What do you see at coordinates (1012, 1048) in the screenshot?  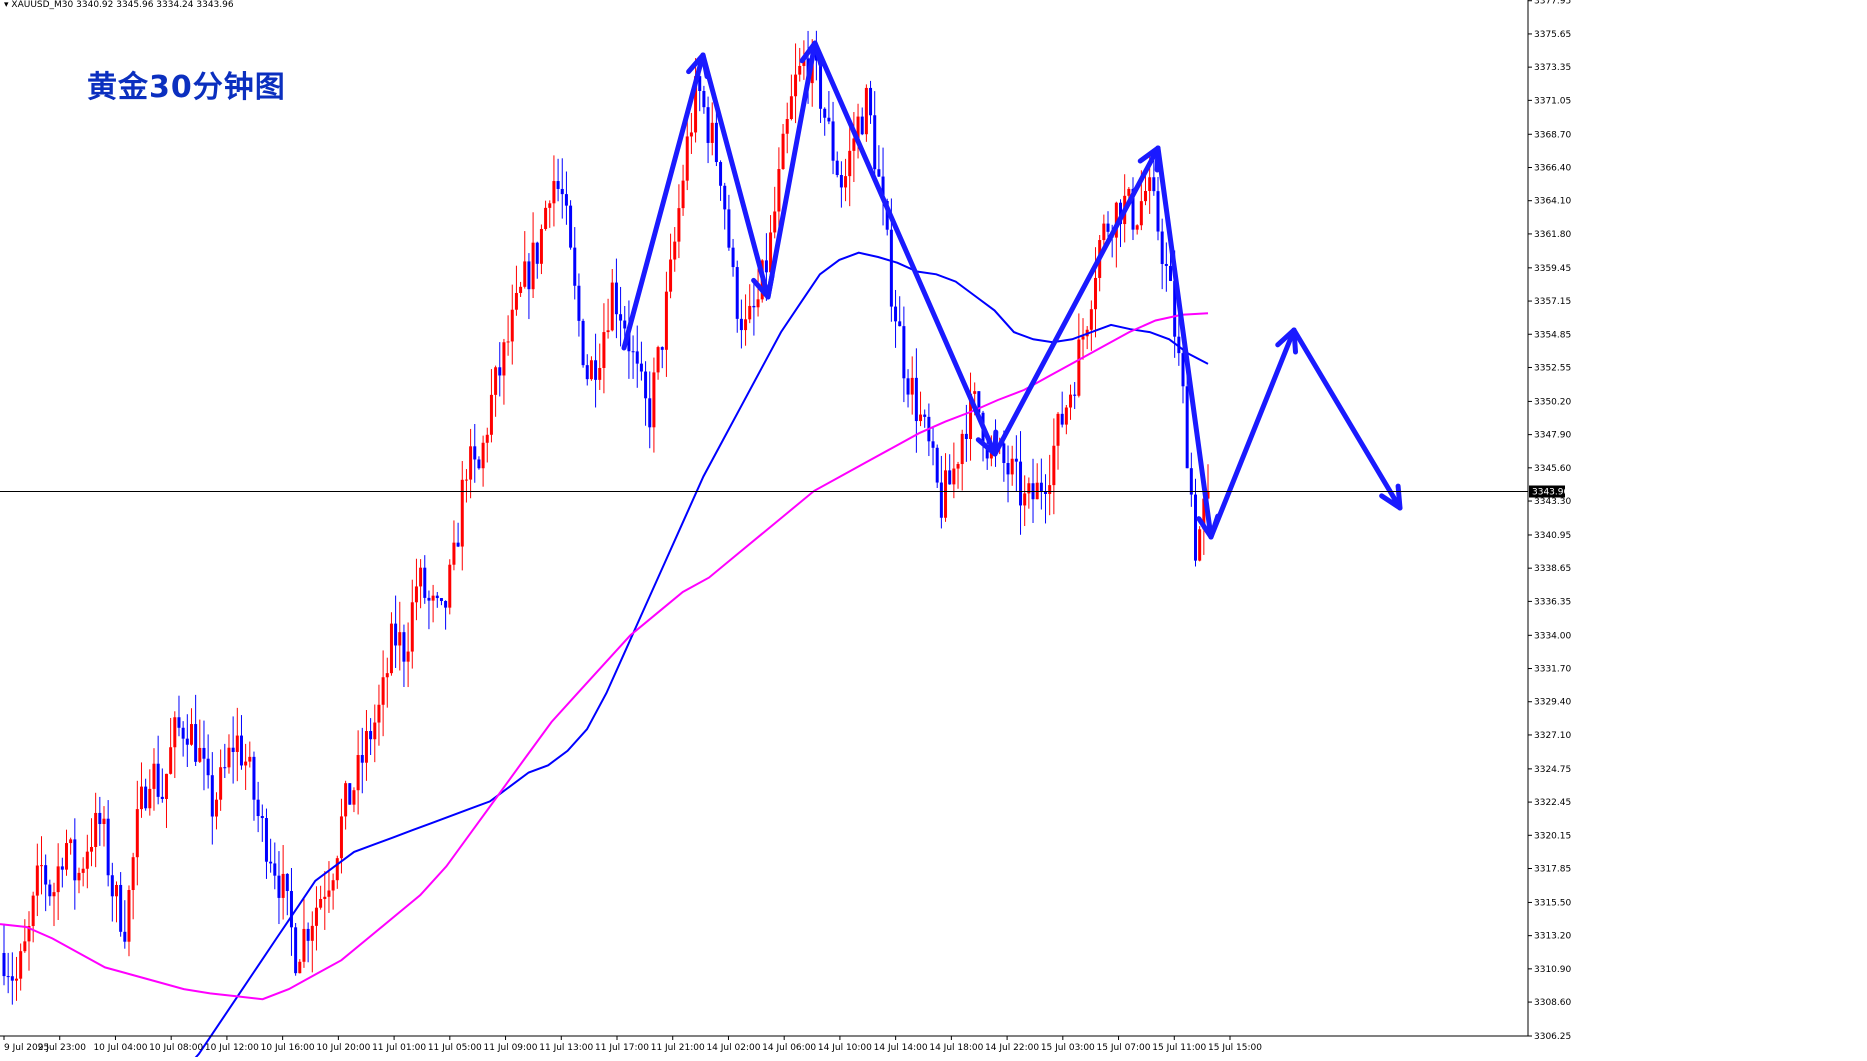 I see `x-tick-label: 14 Jul 22:00` at bounding box center [1012, 1048].